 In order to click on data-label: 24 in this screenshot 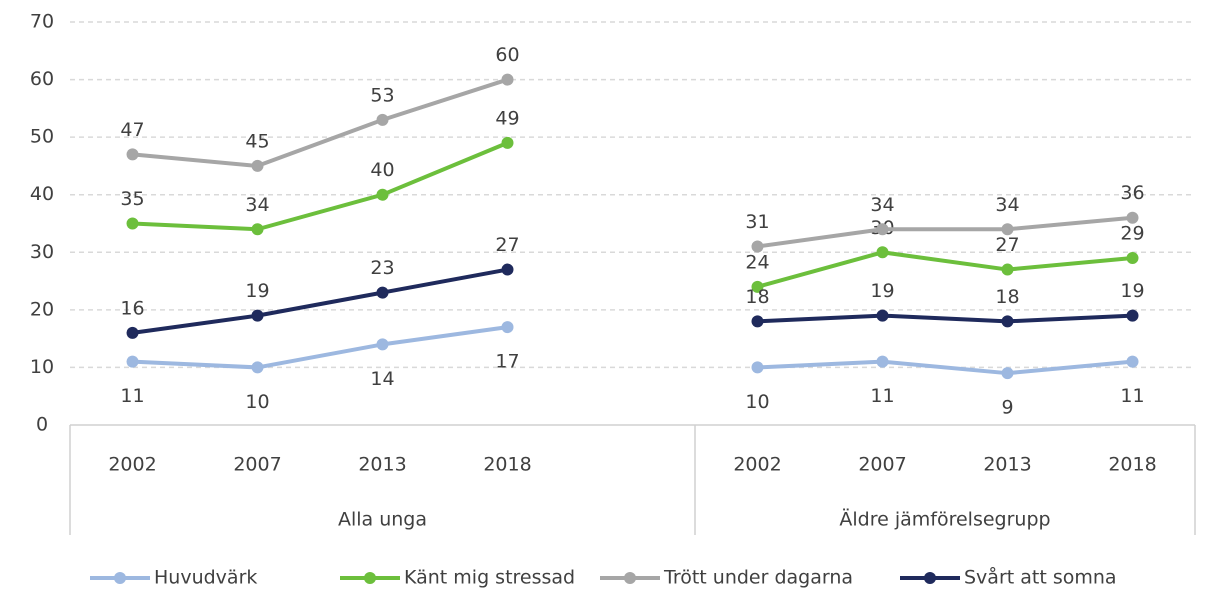, I will do `click(757, 262)`.